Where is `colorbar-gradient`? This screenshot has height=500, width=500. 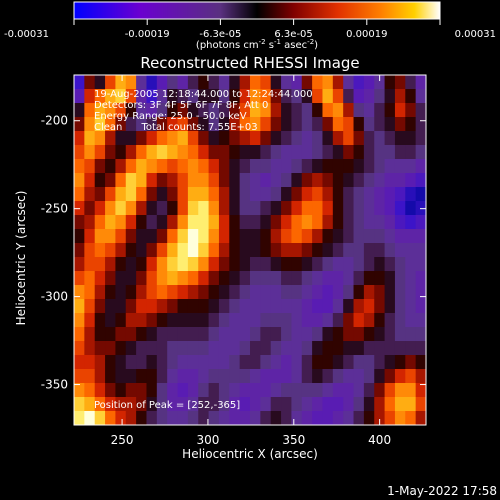
colorbar-gradient is located at coordinates (257, 10).